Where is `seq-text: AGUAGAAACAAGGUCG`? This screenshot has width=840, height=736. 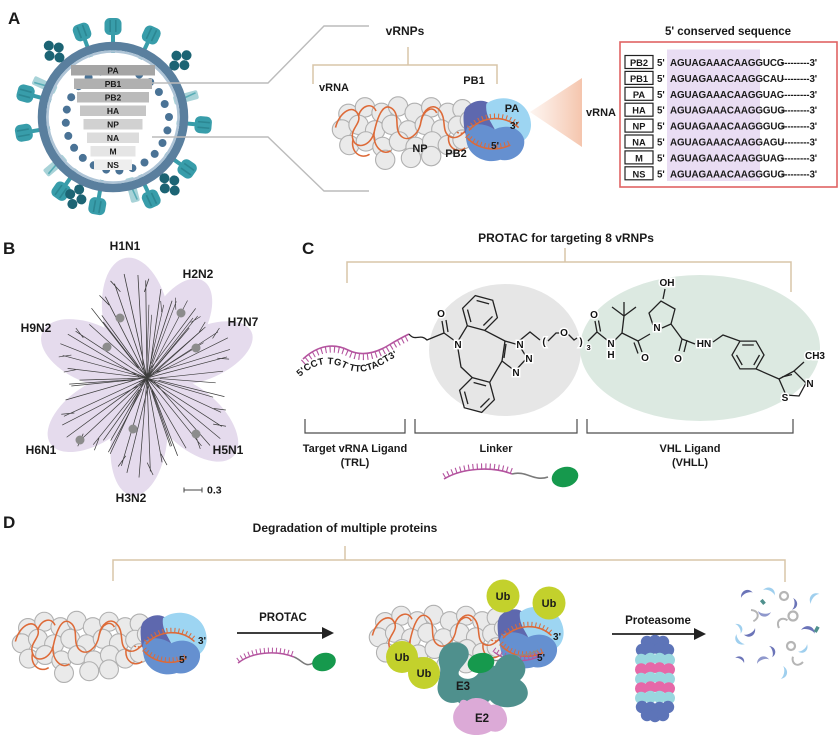 seq-text: AGUAGAAACAAGGUCG is located at coordinates (727, 63).